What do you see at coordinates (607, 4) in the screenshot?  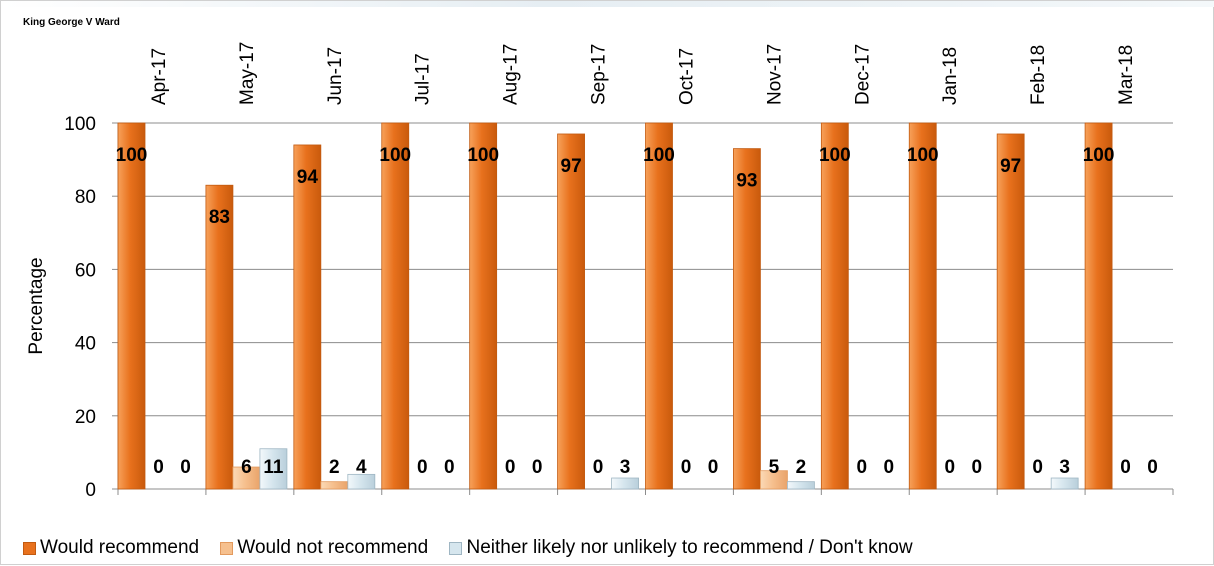 I see `top-decorative-stripe` at bounding box center [607, 4].